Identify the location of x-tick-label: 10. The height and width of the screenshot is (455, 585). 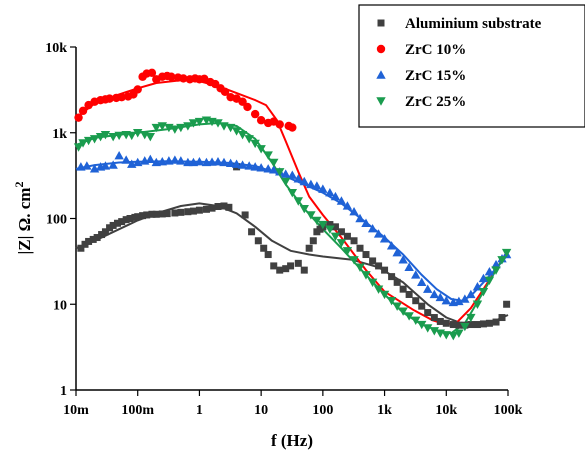
(261, 410).